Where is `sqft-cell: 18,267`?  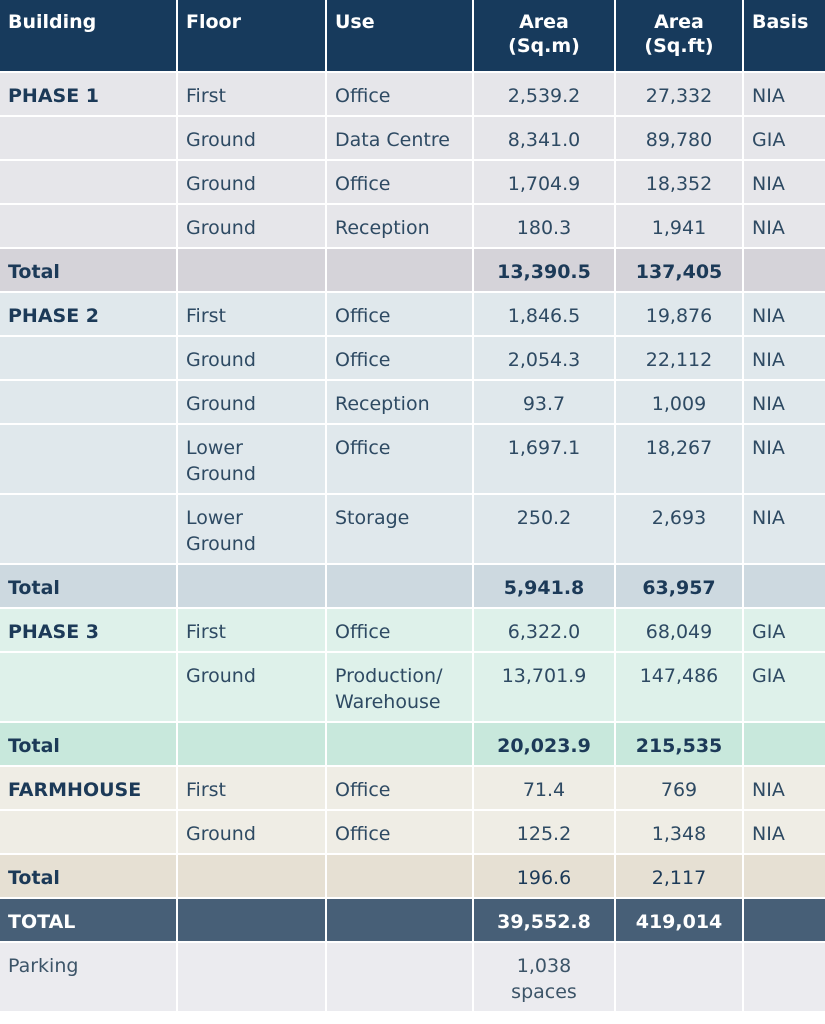
sqft-cell: 18,267 is located at coordinates (679, 459).